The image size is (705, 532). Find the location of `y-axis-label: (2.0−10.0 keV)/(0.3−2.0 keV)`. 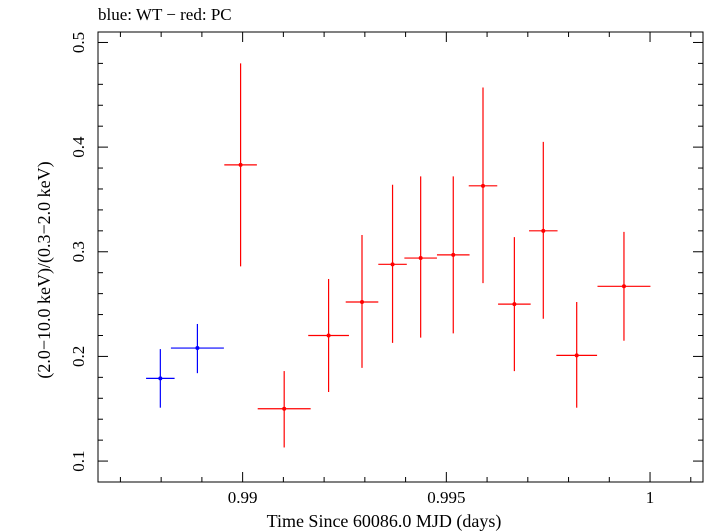

y-axis-label: (2.0−10.0 keV)/(0.3−2.0 keV) is located at coordinates (44, 269).